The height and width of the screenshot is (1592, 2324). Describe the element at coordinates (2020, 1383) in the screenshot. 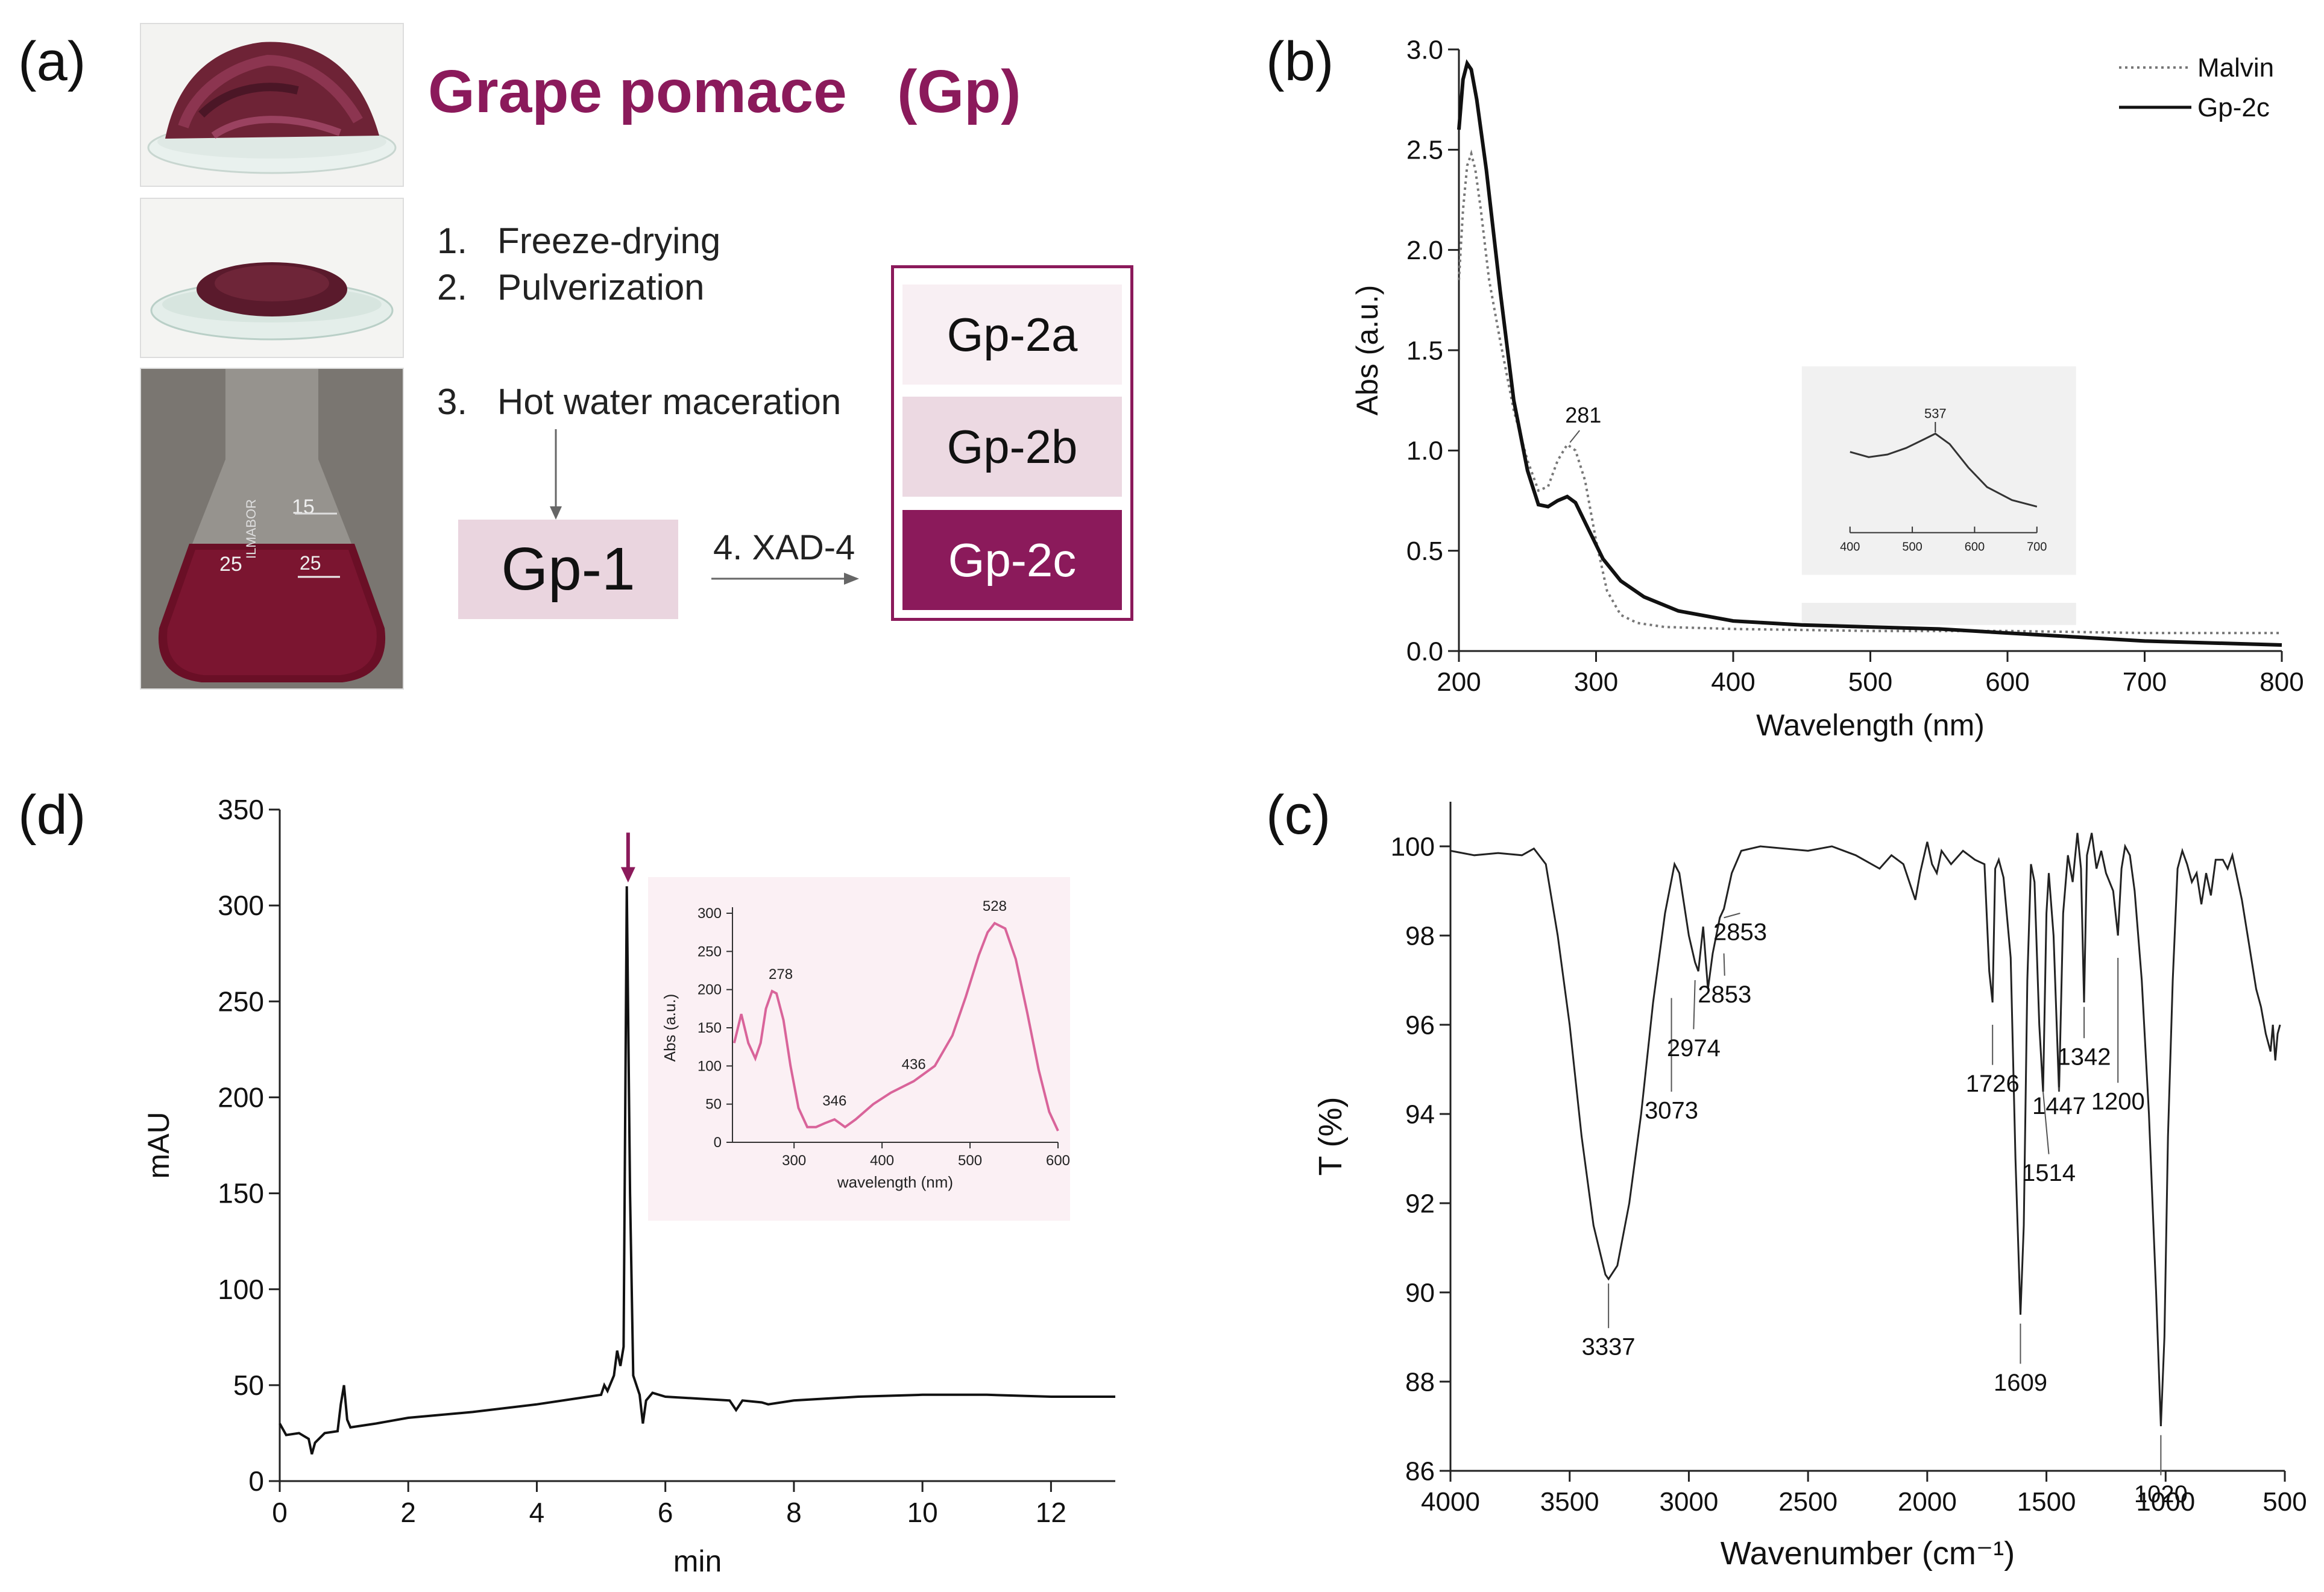

I see `ftir-peak-label: 1609` at that location.